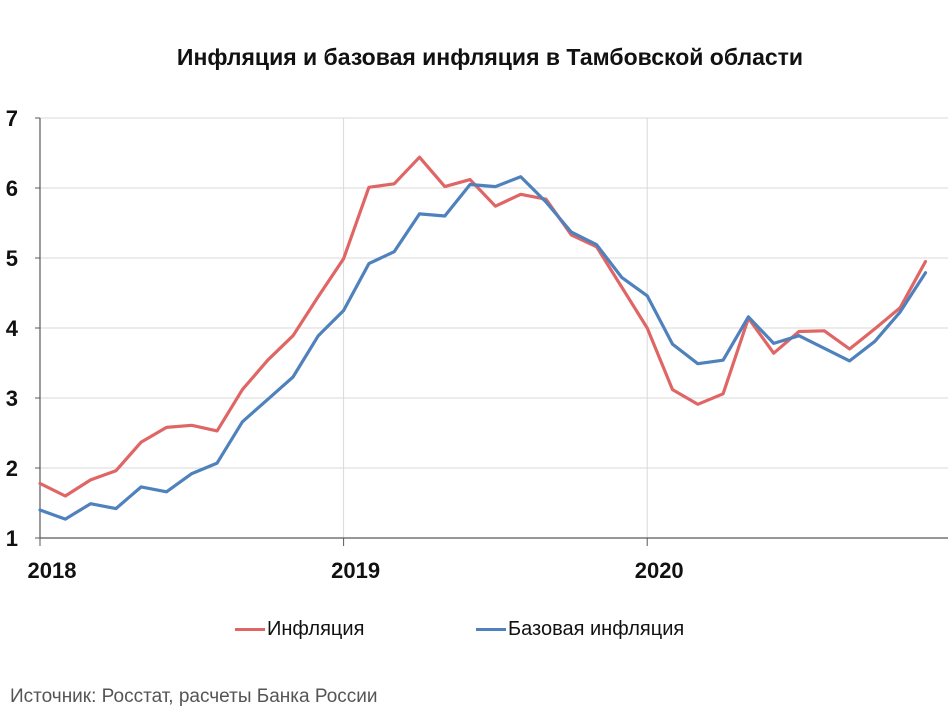  Describe the element at coordinates (12, 118) in the screenshot. I see `y-tick-label: 7` at that location.